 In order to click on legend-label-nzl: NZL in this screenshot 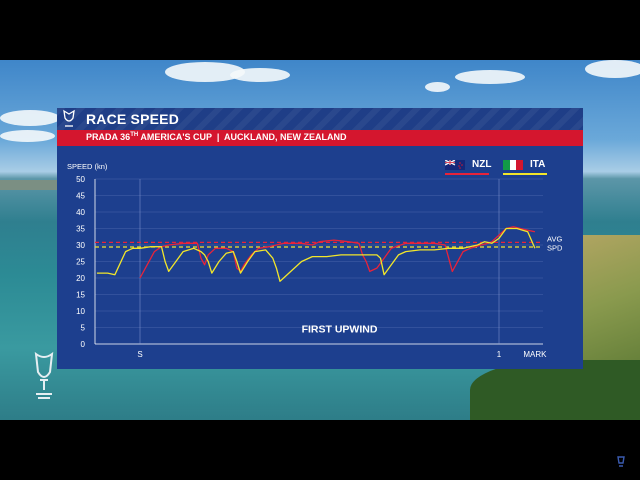, I will do `click(482, 164)`.